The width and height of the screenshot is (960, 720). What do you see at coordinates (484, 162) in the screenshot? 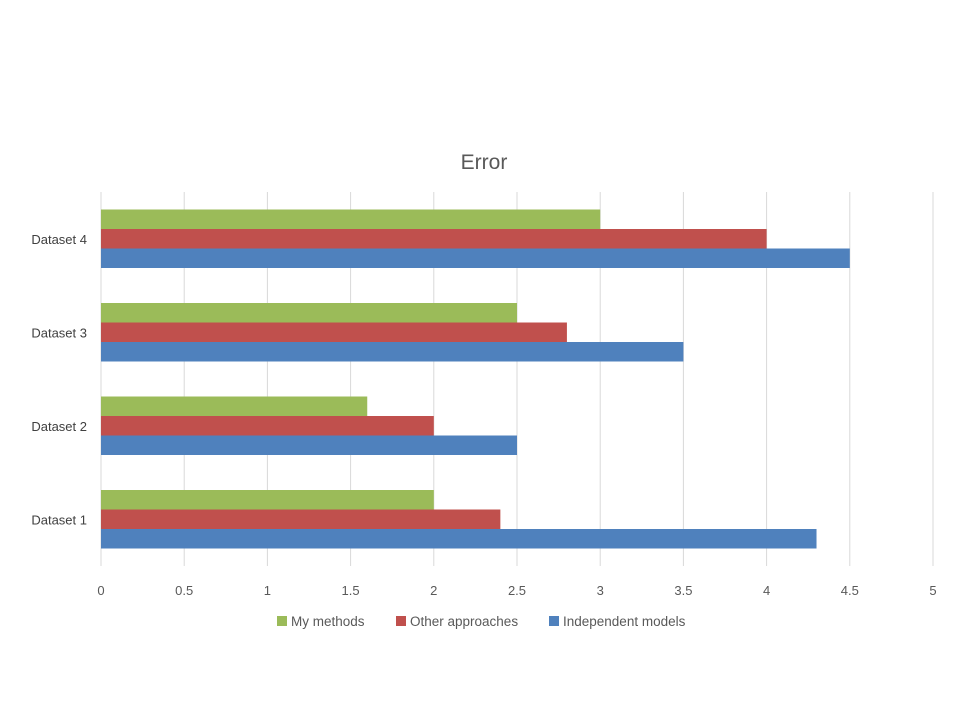
I see `chart-title: Error` at bounding box center [484, 162].